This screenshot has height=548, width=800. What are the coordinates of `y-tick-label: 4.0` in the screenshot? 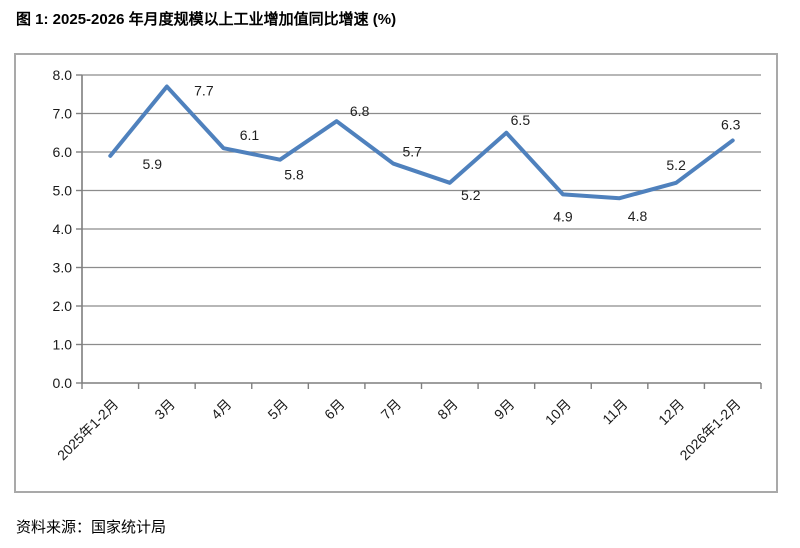 It's located at (63, 229).